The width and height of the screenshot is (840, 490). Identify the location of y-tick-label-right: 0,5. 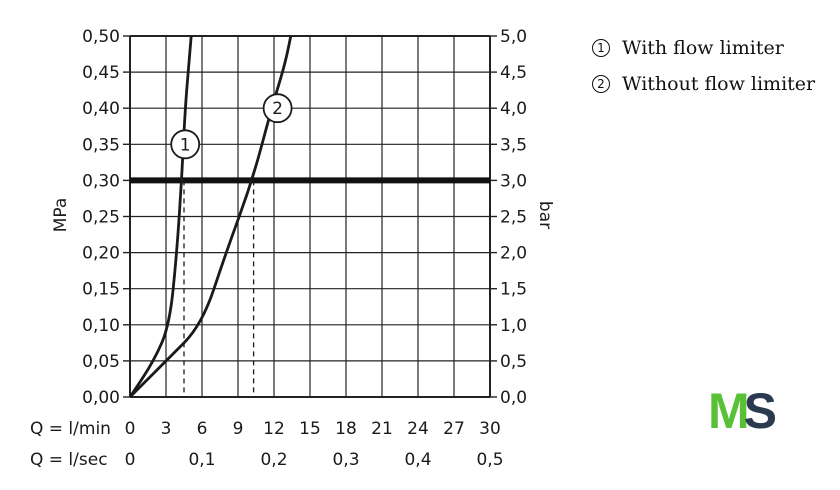
(513, 362).